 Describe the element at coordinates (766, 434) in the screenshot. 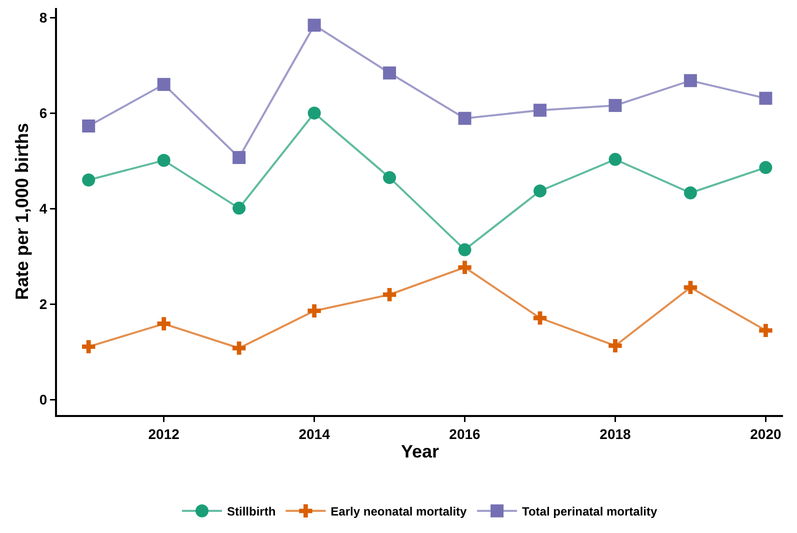

I see `x-tick-label: 2020` at that location.